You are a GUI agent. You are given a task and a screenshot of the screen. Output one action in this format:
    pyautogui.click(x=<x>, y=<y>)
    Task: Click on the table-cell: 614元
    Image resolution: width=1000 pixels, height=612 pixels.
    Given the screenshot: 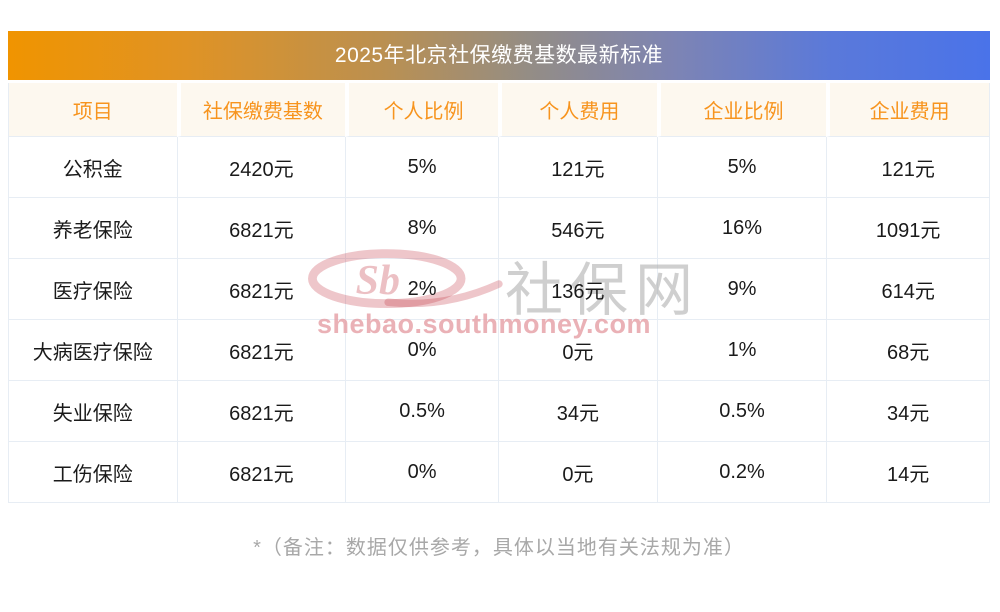 What is the action you would take?
    pyautogui.click(x=907, y=289)
    